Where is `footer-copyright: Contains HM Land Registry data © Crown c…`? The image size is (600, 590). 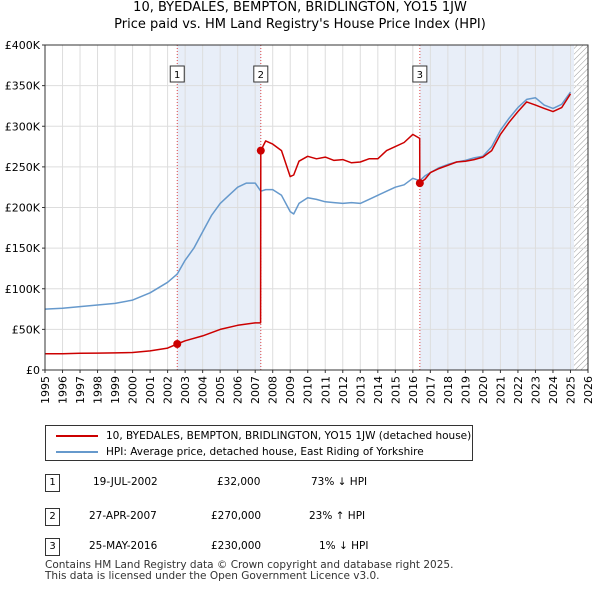 footer-copyright: Contains HM Land Registry data © Crown c… is located at coordinates (249, 565).